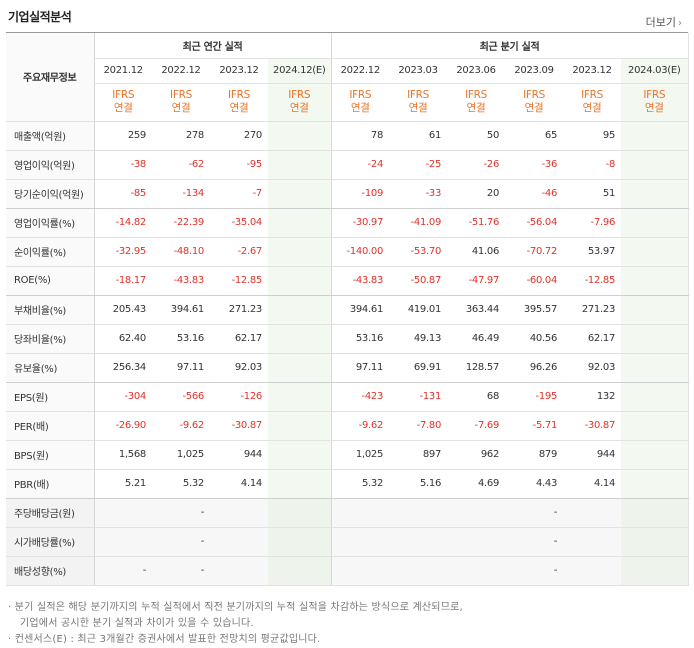  What do you see at coordinates (476, 165) in the screenshot?
I see `cell-quarter-2: -26` at bounding box center [476, 165].